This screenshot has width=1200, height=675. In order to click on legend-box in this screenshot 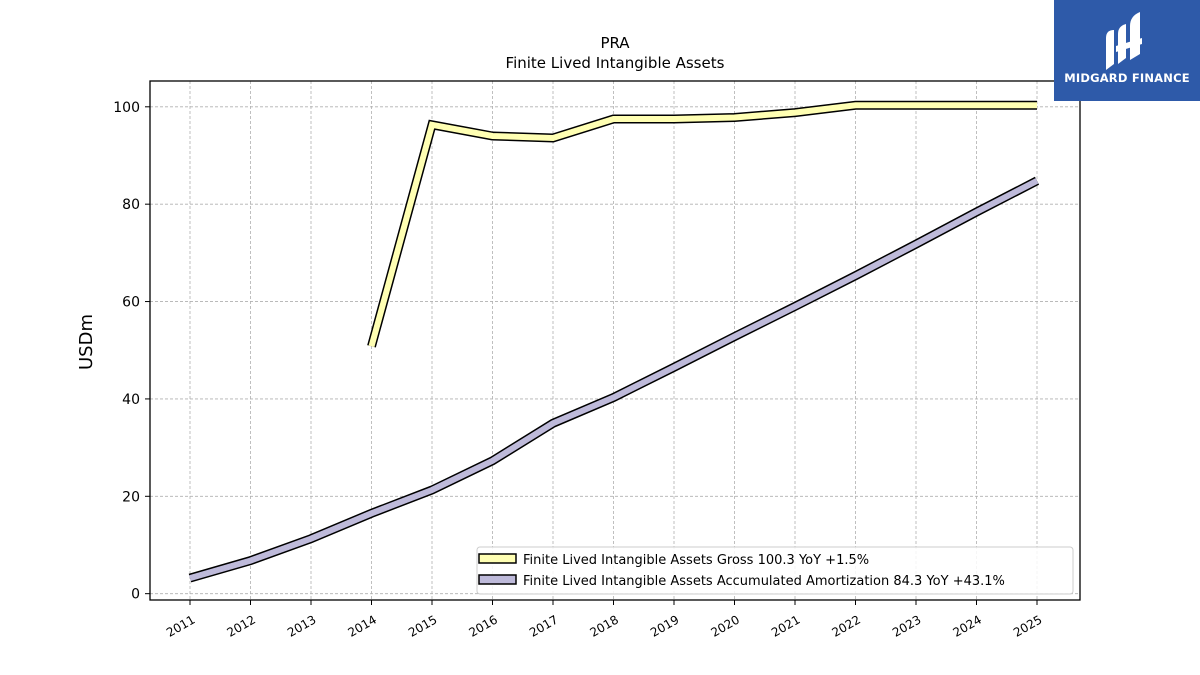, I will do `click(775, 570)`.